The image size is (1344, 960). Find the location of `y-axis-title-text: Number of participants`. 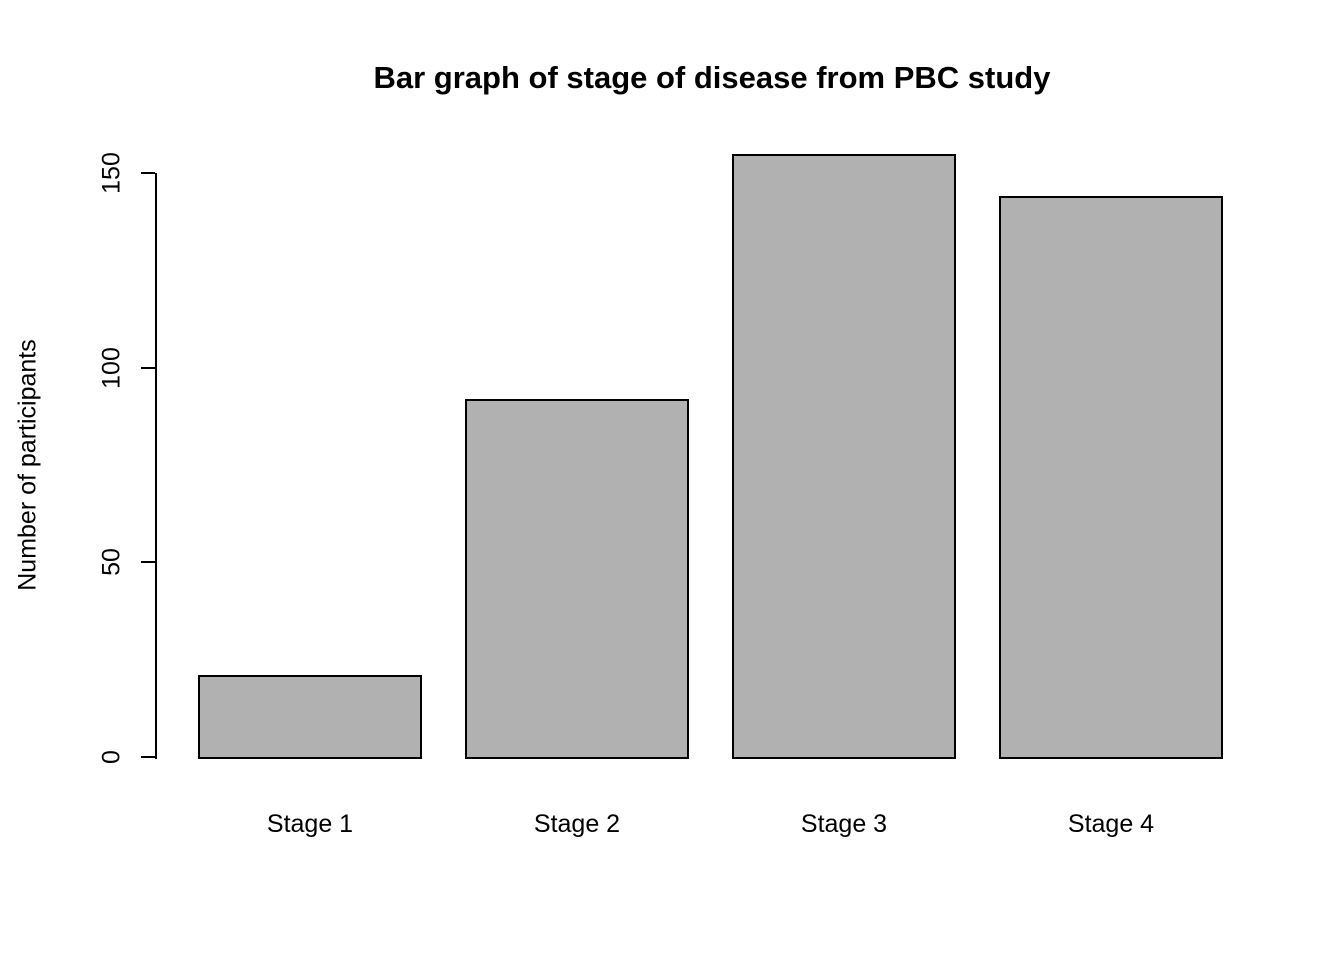

y-axis-title-text: Number of participants is located at coordinates (27, 465).